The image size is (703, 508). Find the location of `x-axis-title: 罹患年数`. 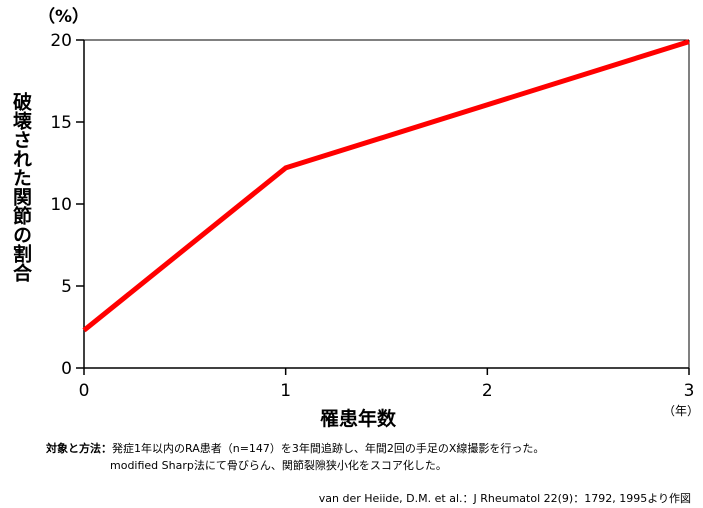

x-axis-title: 罹患年数 is located at coordinates (358, 419).